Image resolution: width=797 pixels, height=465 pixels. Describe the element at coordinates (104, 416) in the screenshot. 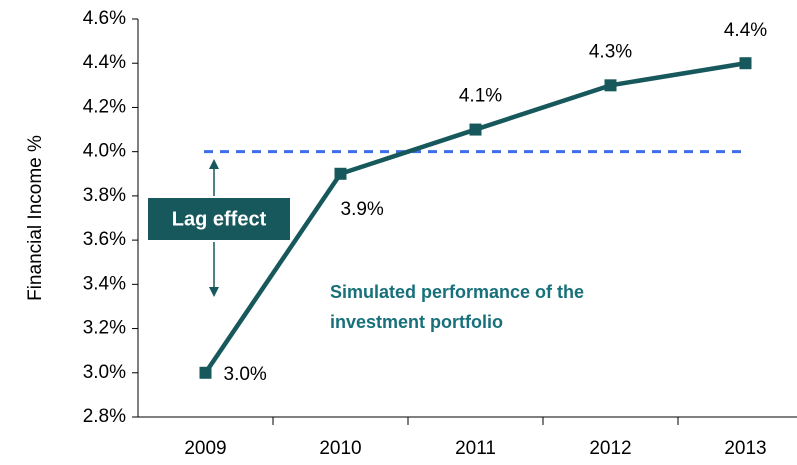

I see `y-tick-label: 2.8%` at that location.